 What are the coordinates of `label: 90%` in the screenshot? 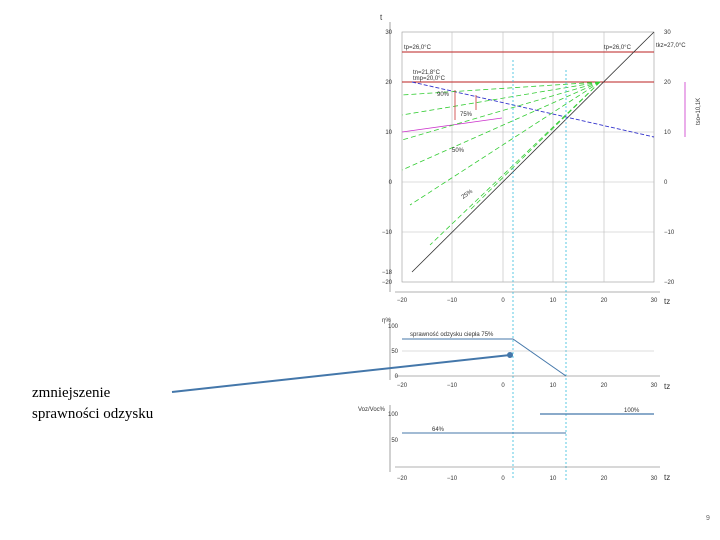 It's located at (443, 95).